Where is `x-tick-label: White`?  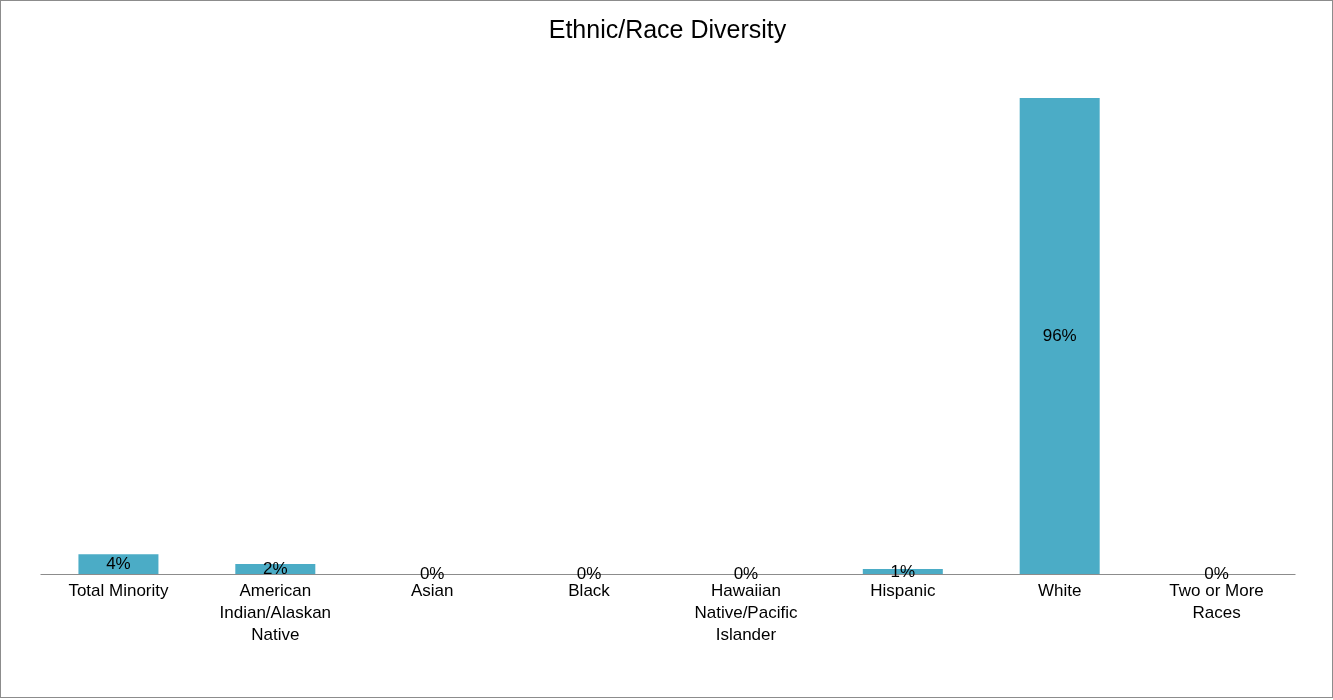 x-tick-label: White is located at coordinates (1059, 590).